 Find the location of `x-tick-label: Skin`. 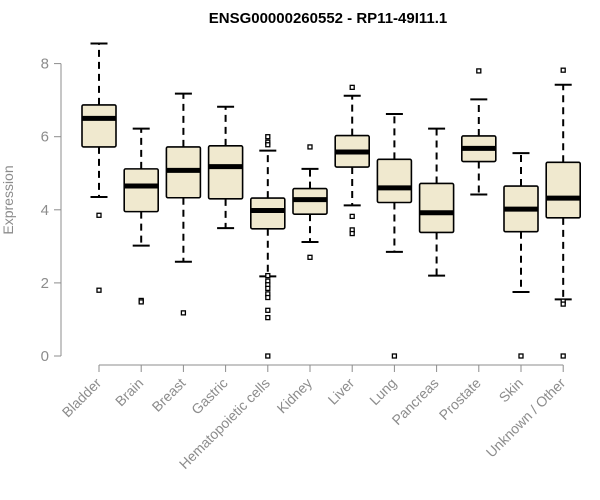

x-tick-label: Skin is located at coordinates (511, 390).